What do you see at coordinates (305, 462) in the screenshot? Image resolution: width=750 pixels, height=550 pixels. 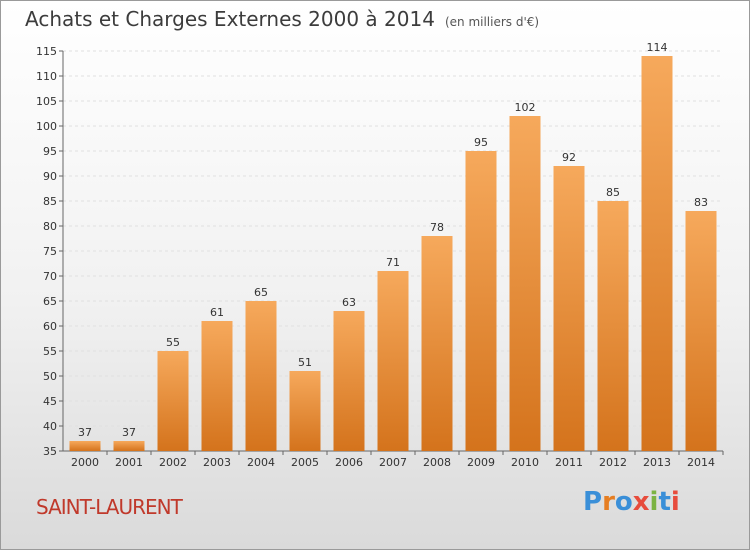 I see `x-tick-label-2005: 2005` at bounding box center [305, 462].